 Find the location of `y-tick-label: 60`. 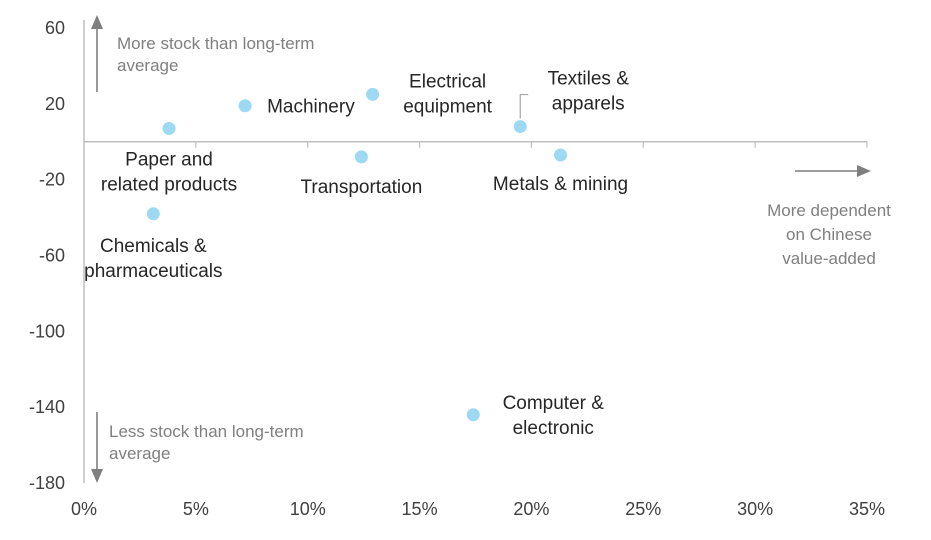

y-tick-label: 60 is located at coordinates (55, 28).